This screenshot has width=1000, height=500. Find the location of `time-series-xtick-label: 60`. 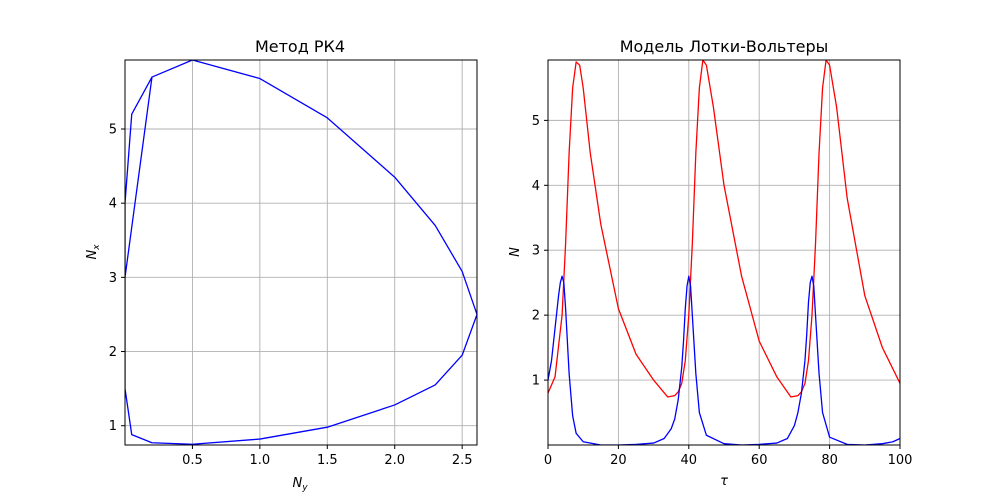

time-series-xtick-label: 60 is located at coordinates (759, 460).